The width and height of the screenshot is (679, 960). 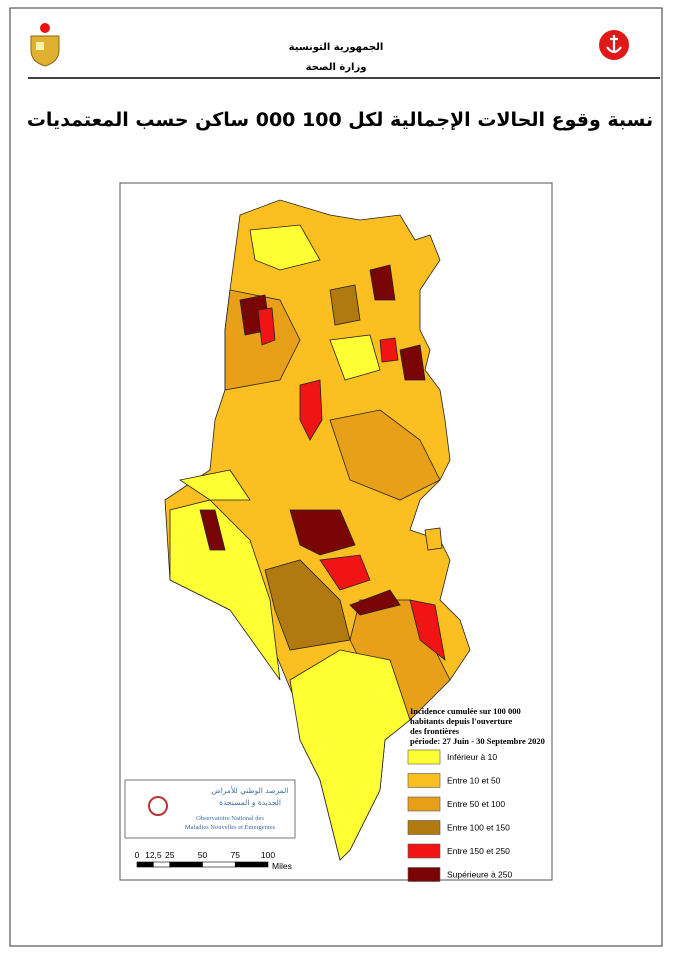 I want to click on header-line2: وزارة الصحة, so click(x=336, y=67).